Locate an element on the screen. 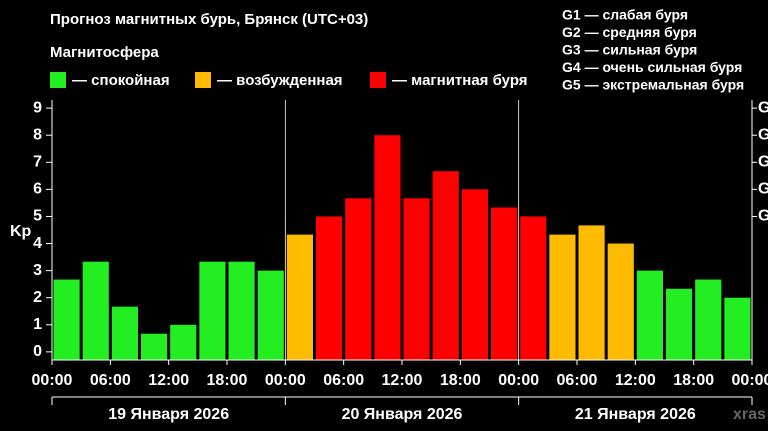 The image size is (768, 431). storm-legend-item: G3 — сильная буря is located at coordinates (629, 50).